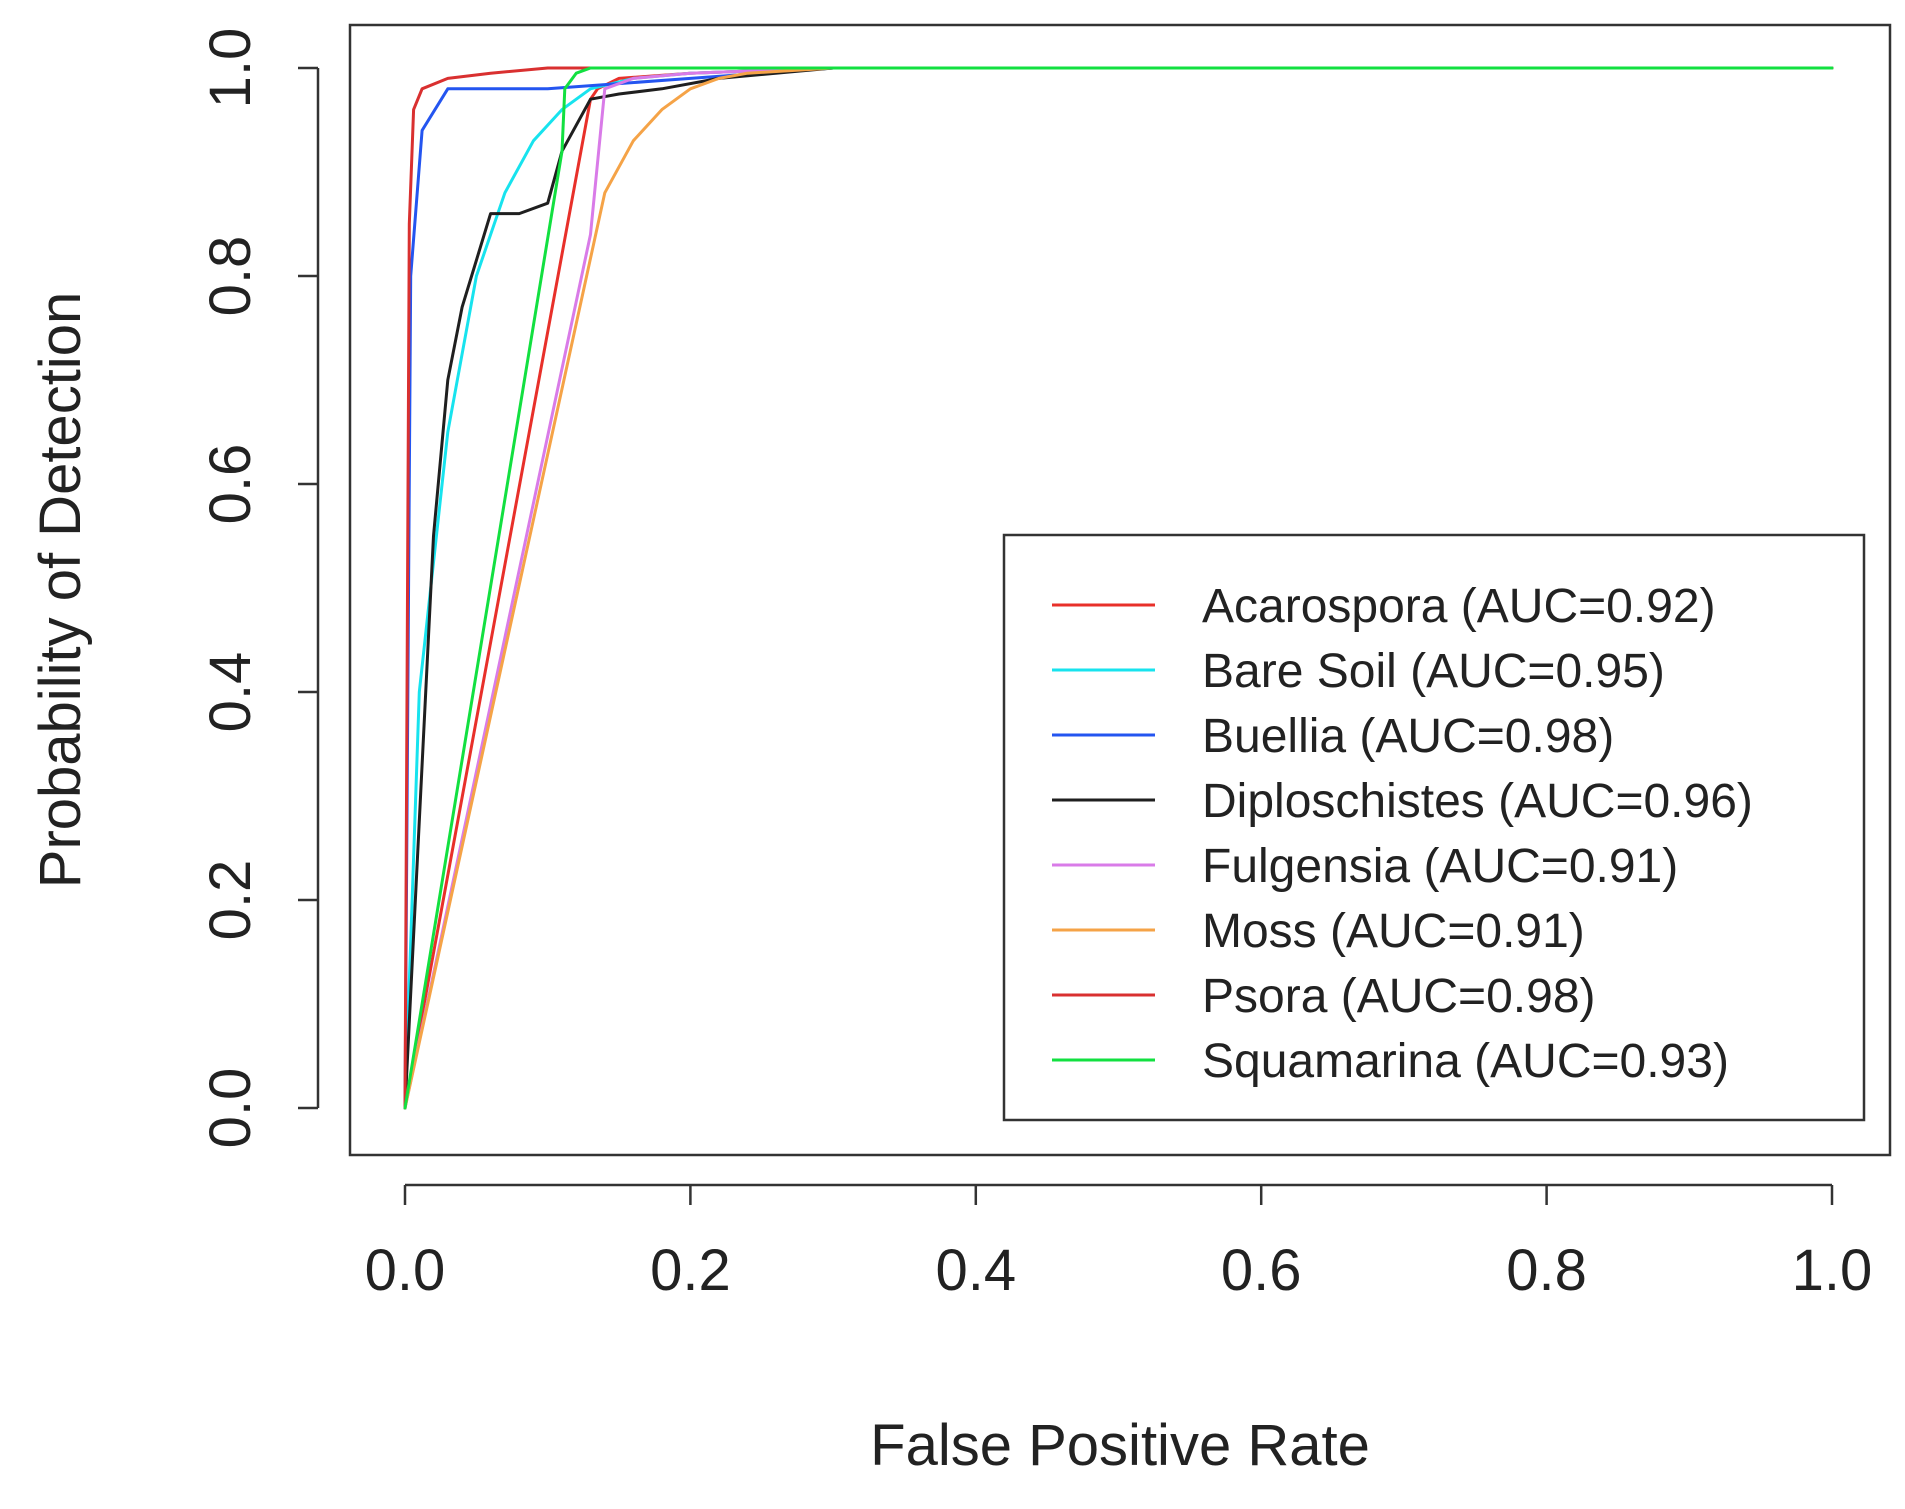  What do you see at coordinates (1393, 931) in the screenshot?
I see `legend-label: Moss (AUC=0.91)` at bounding box center [1393, 931].